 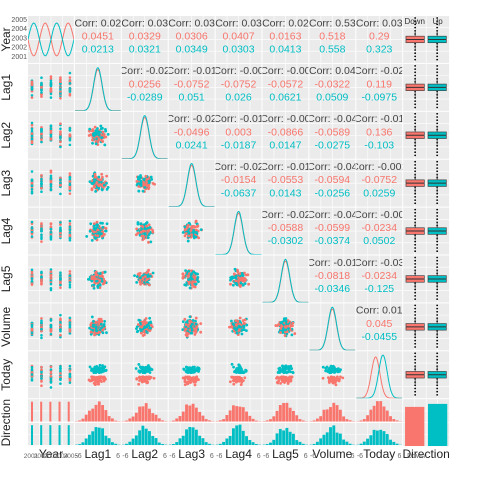 What do you see at coordinates (238, 183) in the screenshot?
I see `panel-lag3-lag4: Corr: -0.02-0.0154-0.0637` at bounding box center [238, 183].